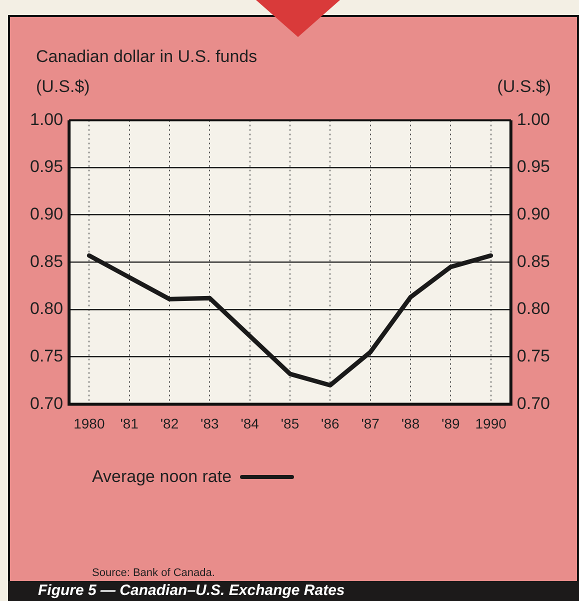 The width and height of the screenshot is (579, 601). I want to click on x-tick-label: '87, so click(370, 423).